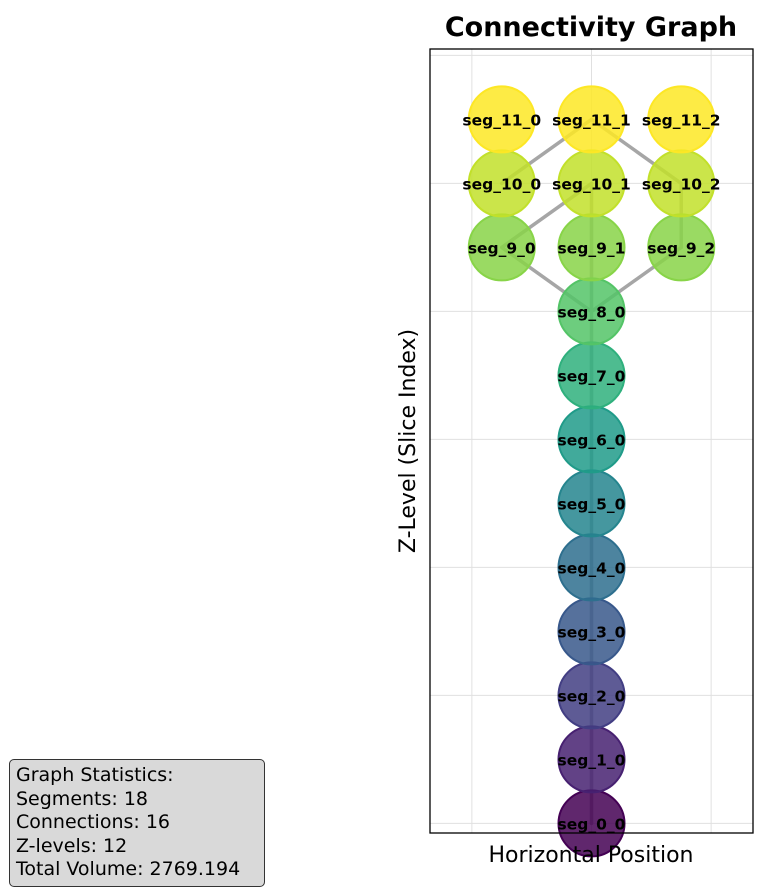 Image resolution: width=768 pixels, height=893 pixels. I want to click on stats-total-volume: Total Volume: 2769.194, so click(128, 869).